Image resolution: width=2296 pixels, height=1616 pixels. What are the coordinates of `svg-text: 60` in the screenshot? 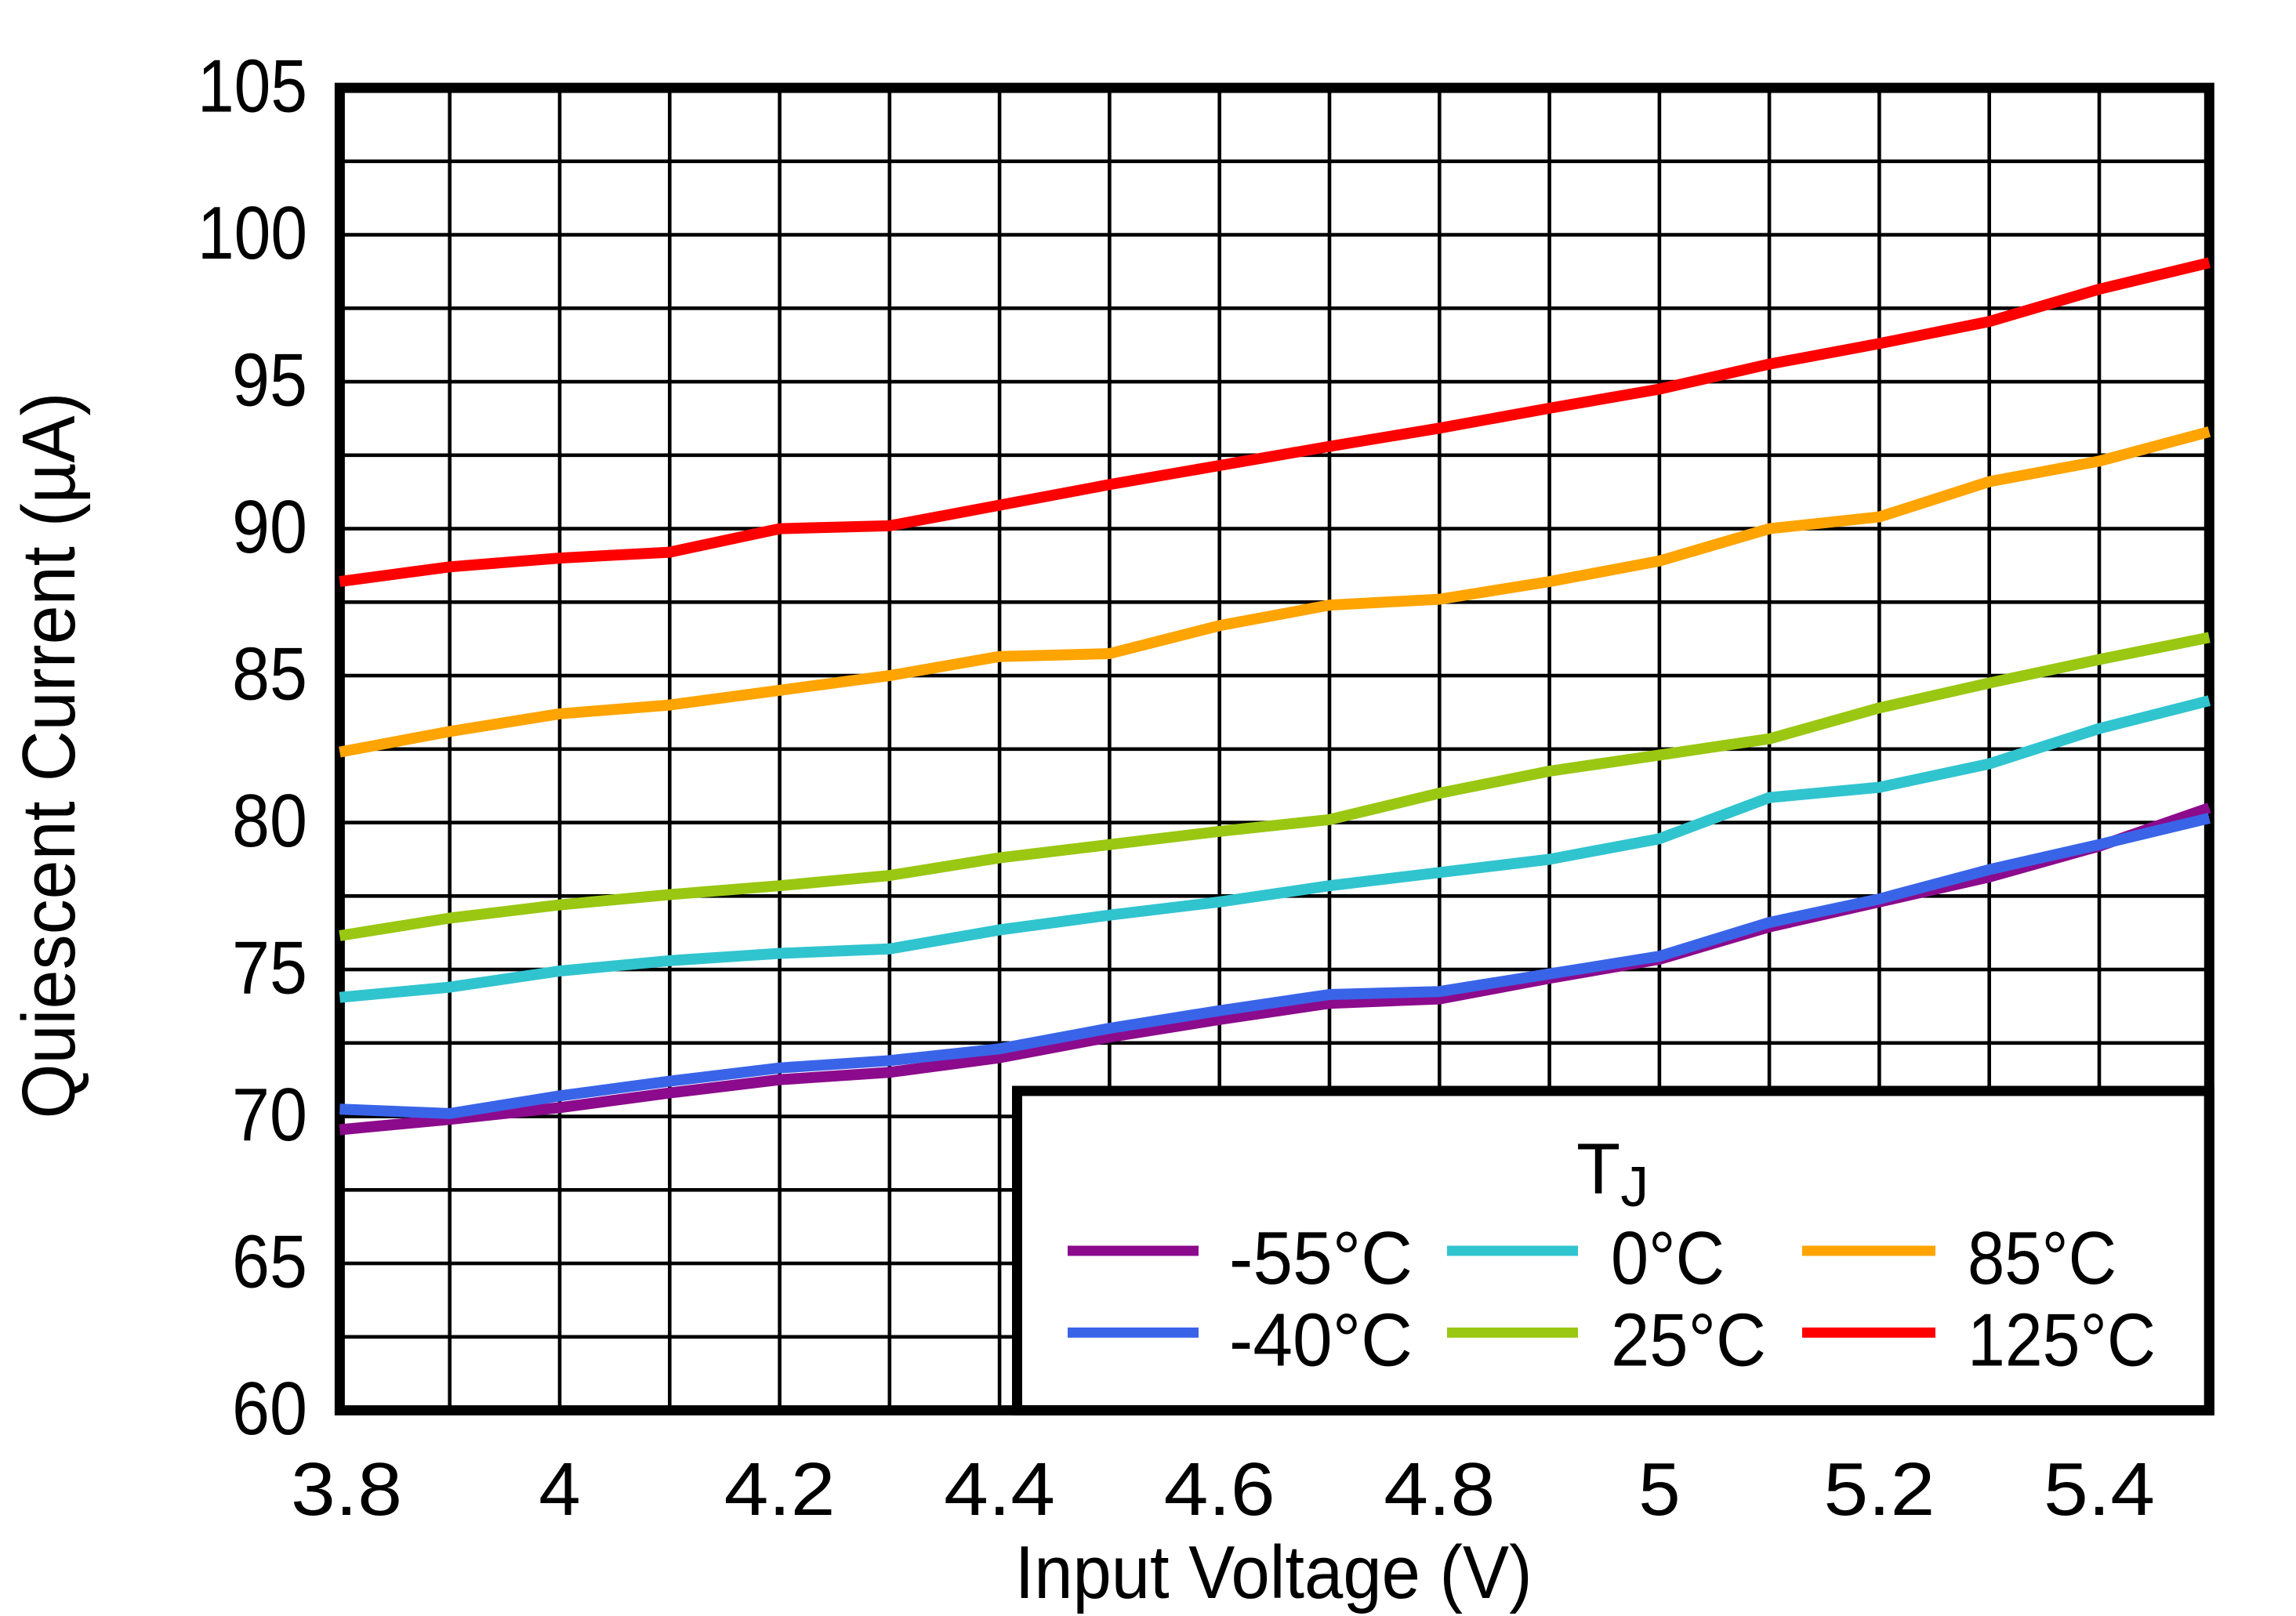 It's located at (269, 1409).